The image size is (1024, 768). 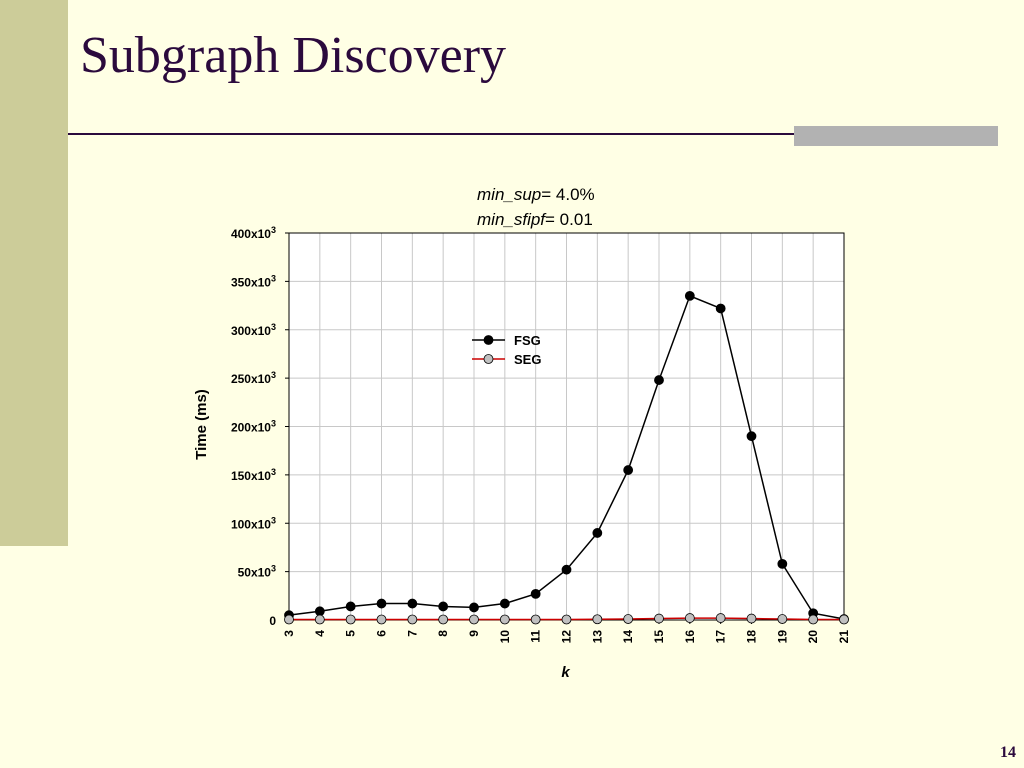 I want to click on param-min-sup: min_sup= 4.0%, so click(x=536, y=195).